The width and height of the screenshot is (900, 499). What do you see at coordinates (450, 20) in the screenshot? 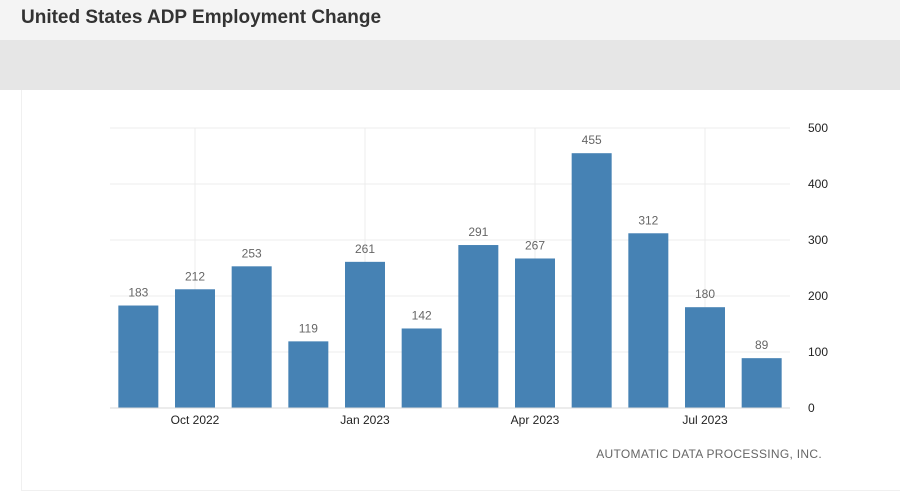
I see `title-bar: United States ADP Employment Change` at bounding box center [450, 20].